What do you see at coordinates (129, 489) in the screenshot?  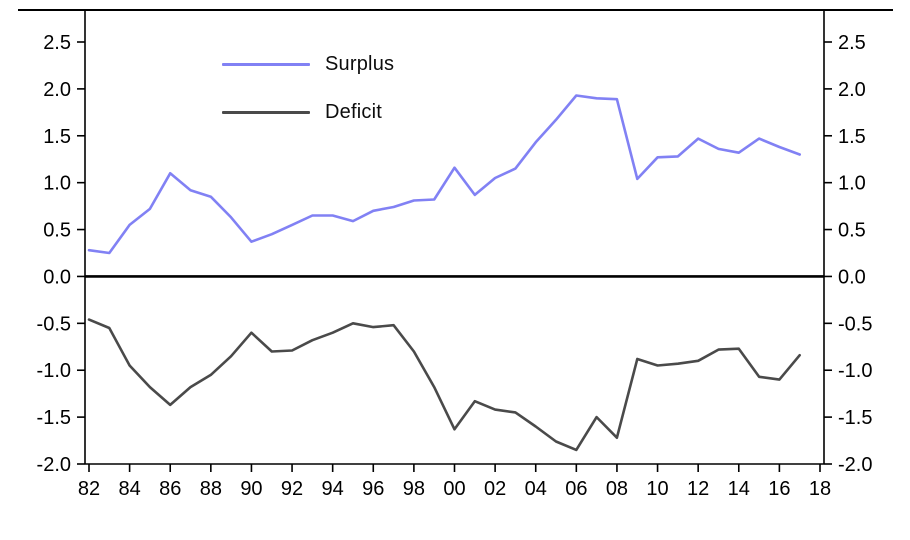 I see `x-tick-label: 84` at bounding box center [129, 489].